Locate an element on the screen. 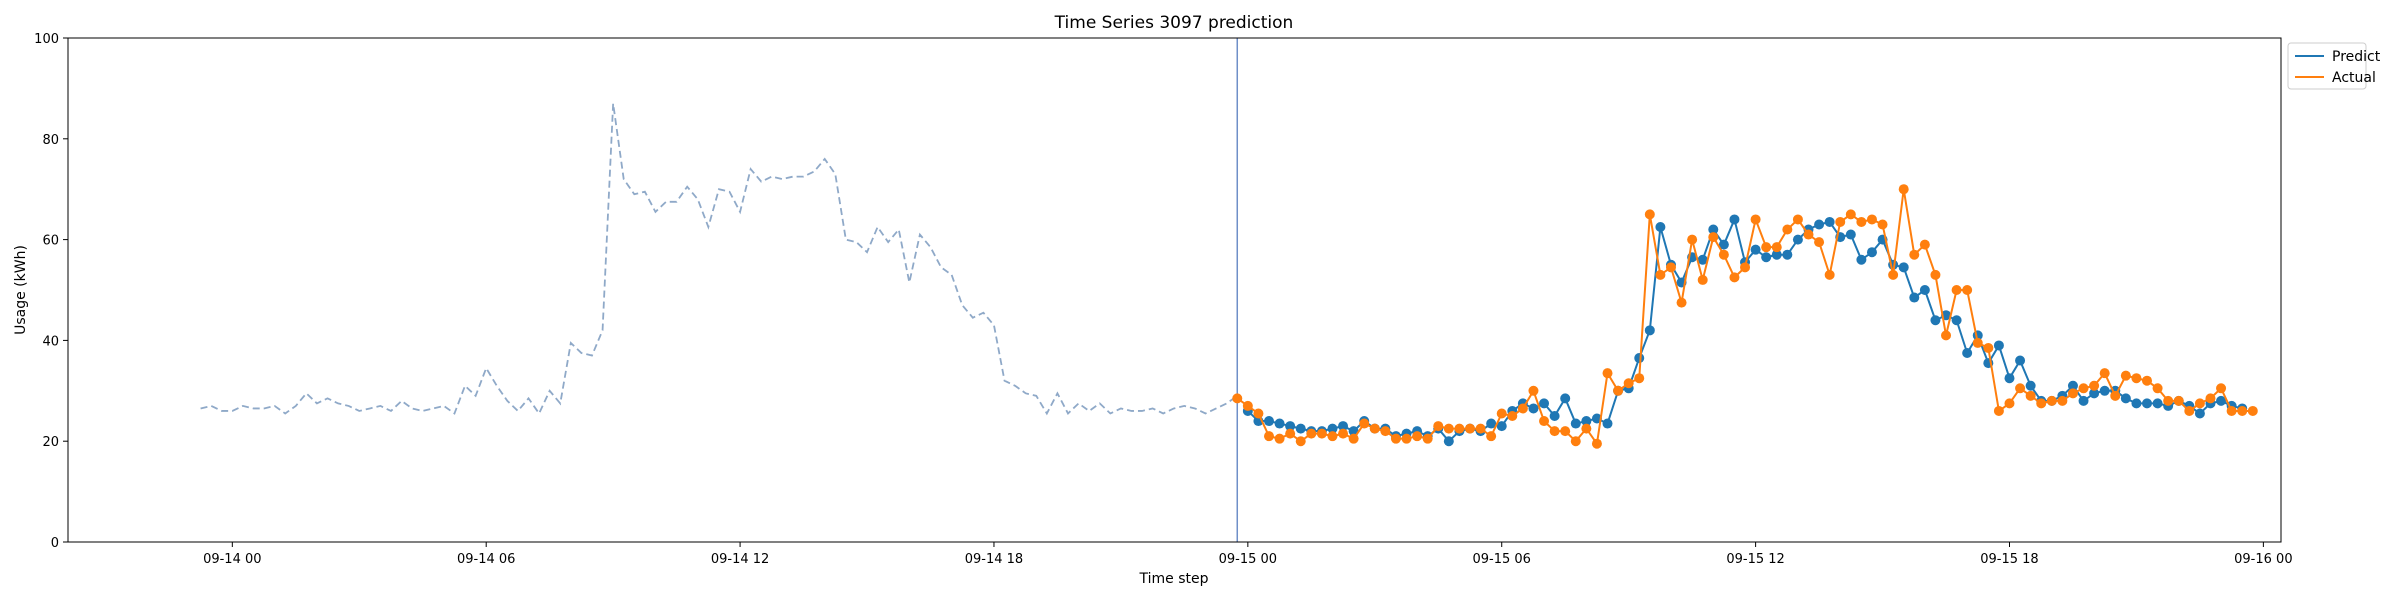  y-tick-label: 0 is located at coordinates (55, 543).